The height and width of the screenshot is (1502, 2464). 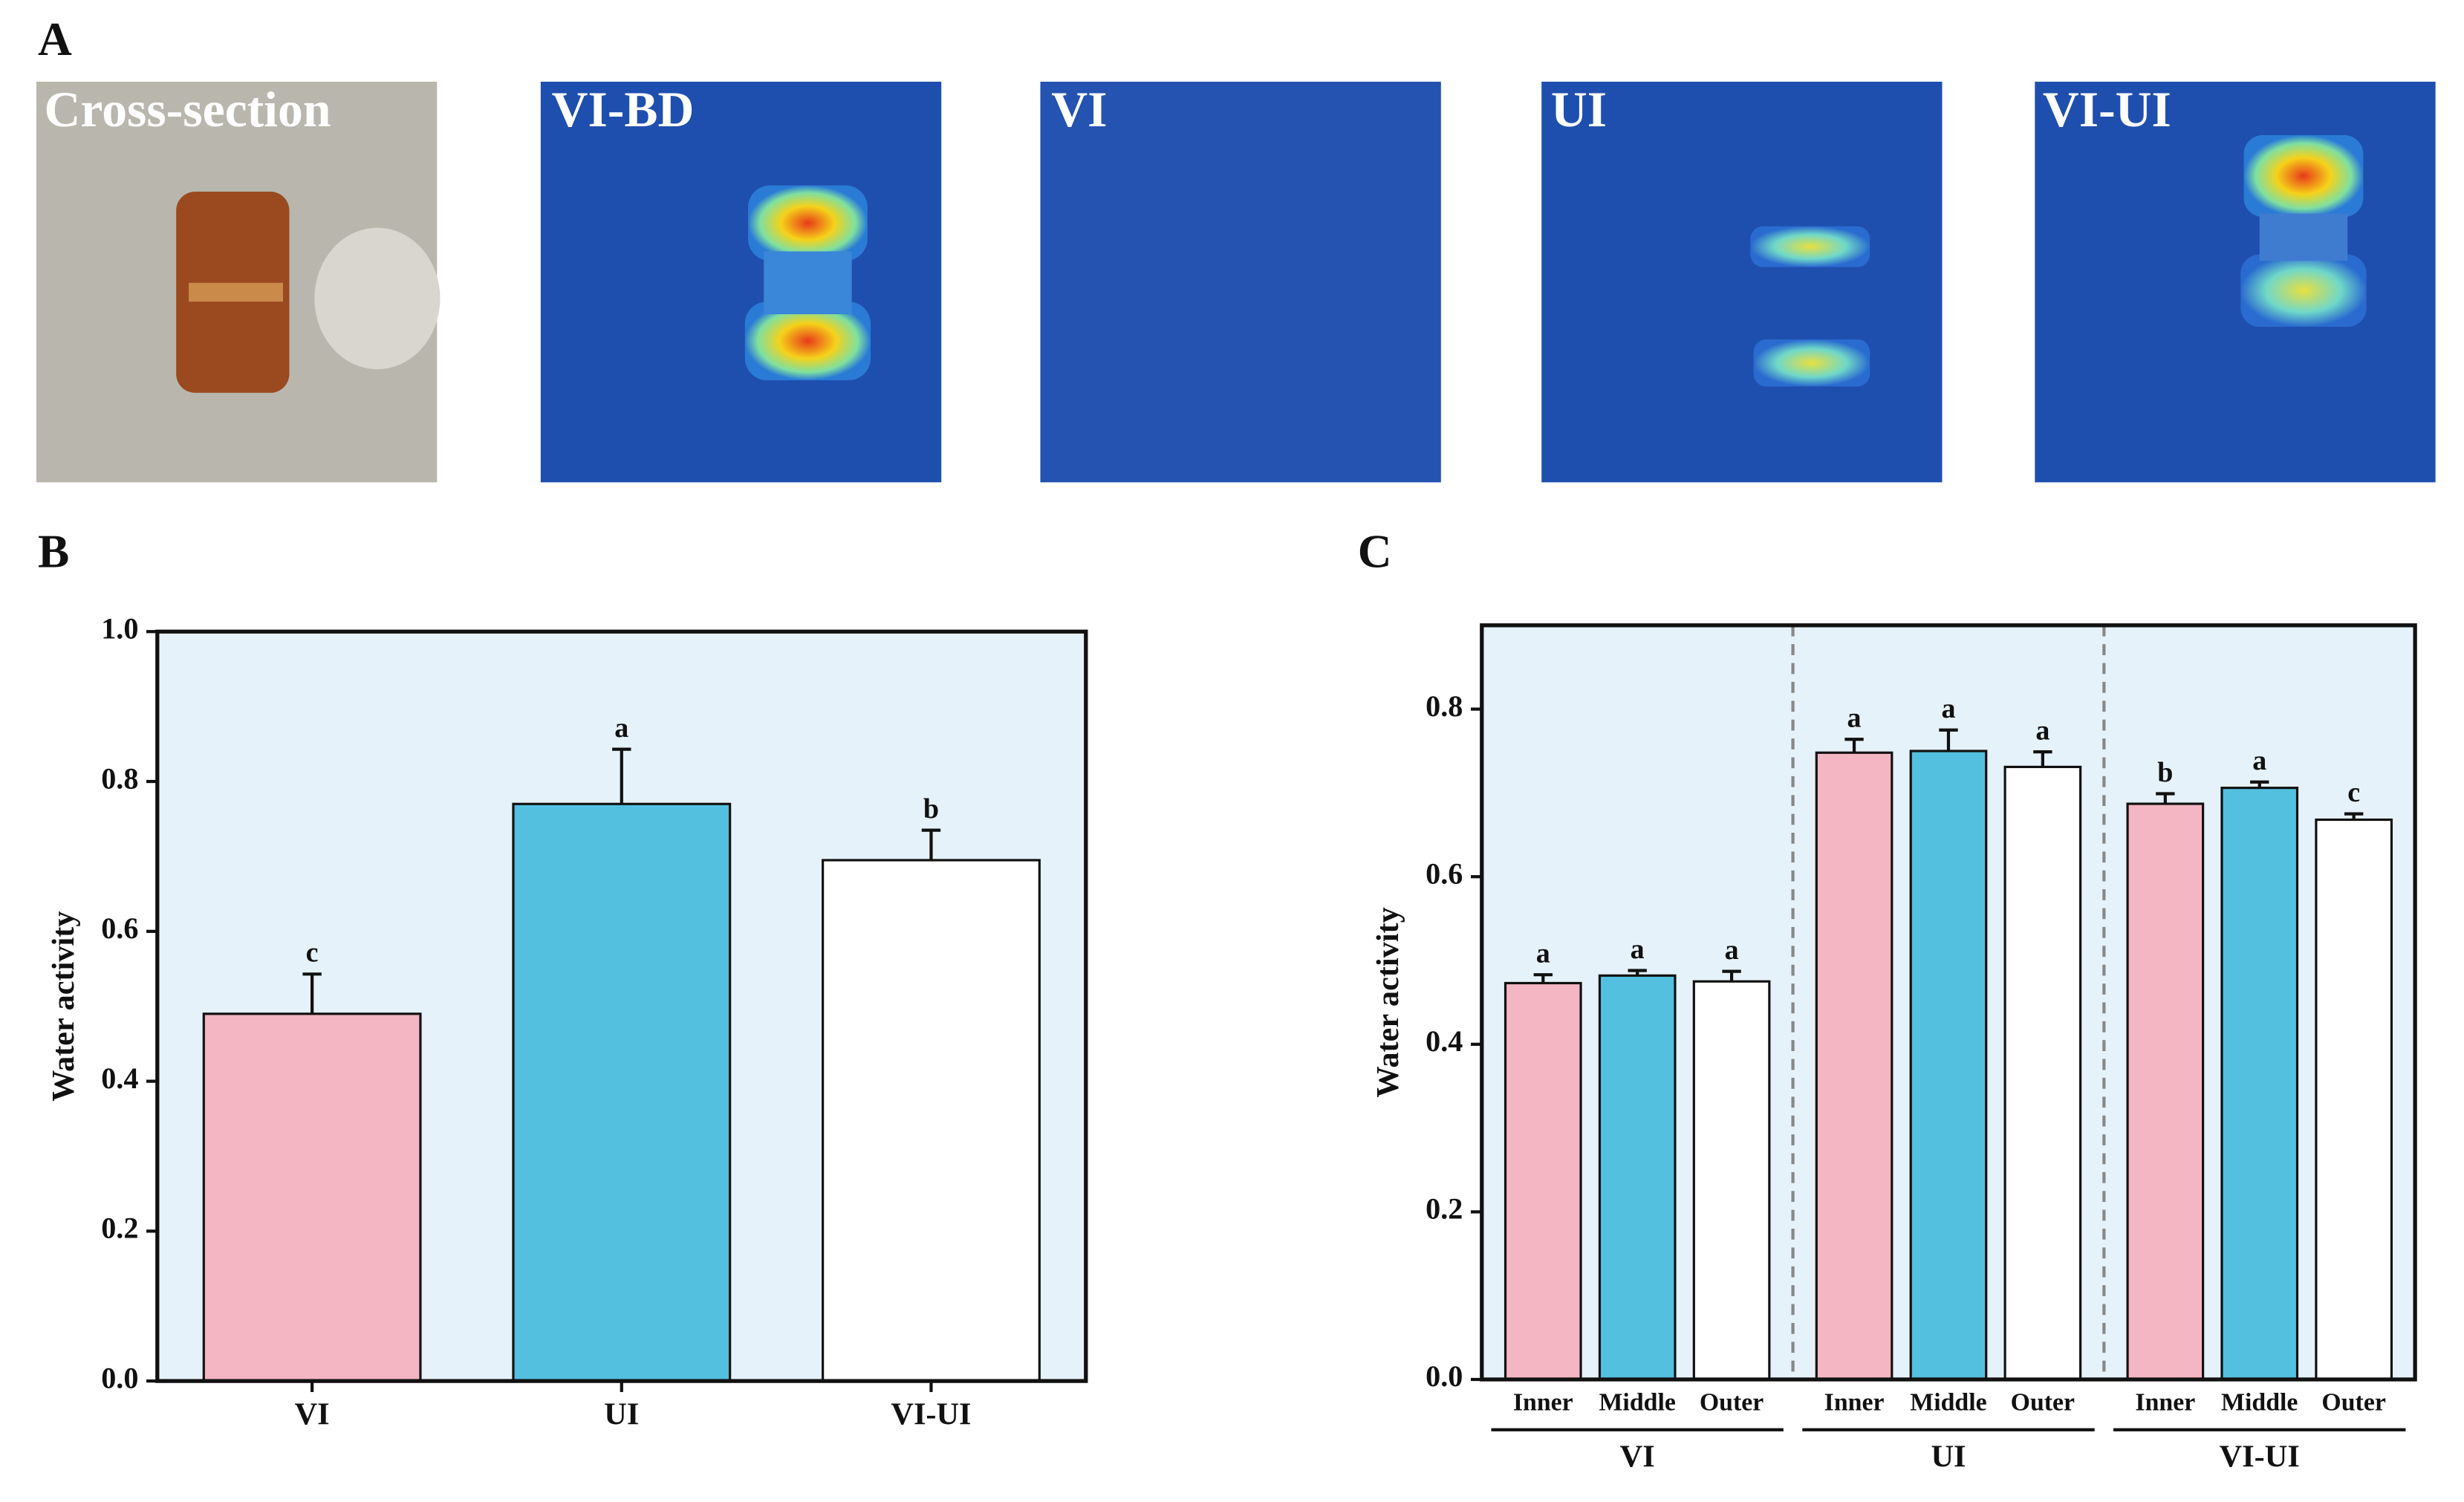 What do you see at coordinates (238, 282) in the screenshot?
I see `image-cross-section` at bounding box center [238, 282].